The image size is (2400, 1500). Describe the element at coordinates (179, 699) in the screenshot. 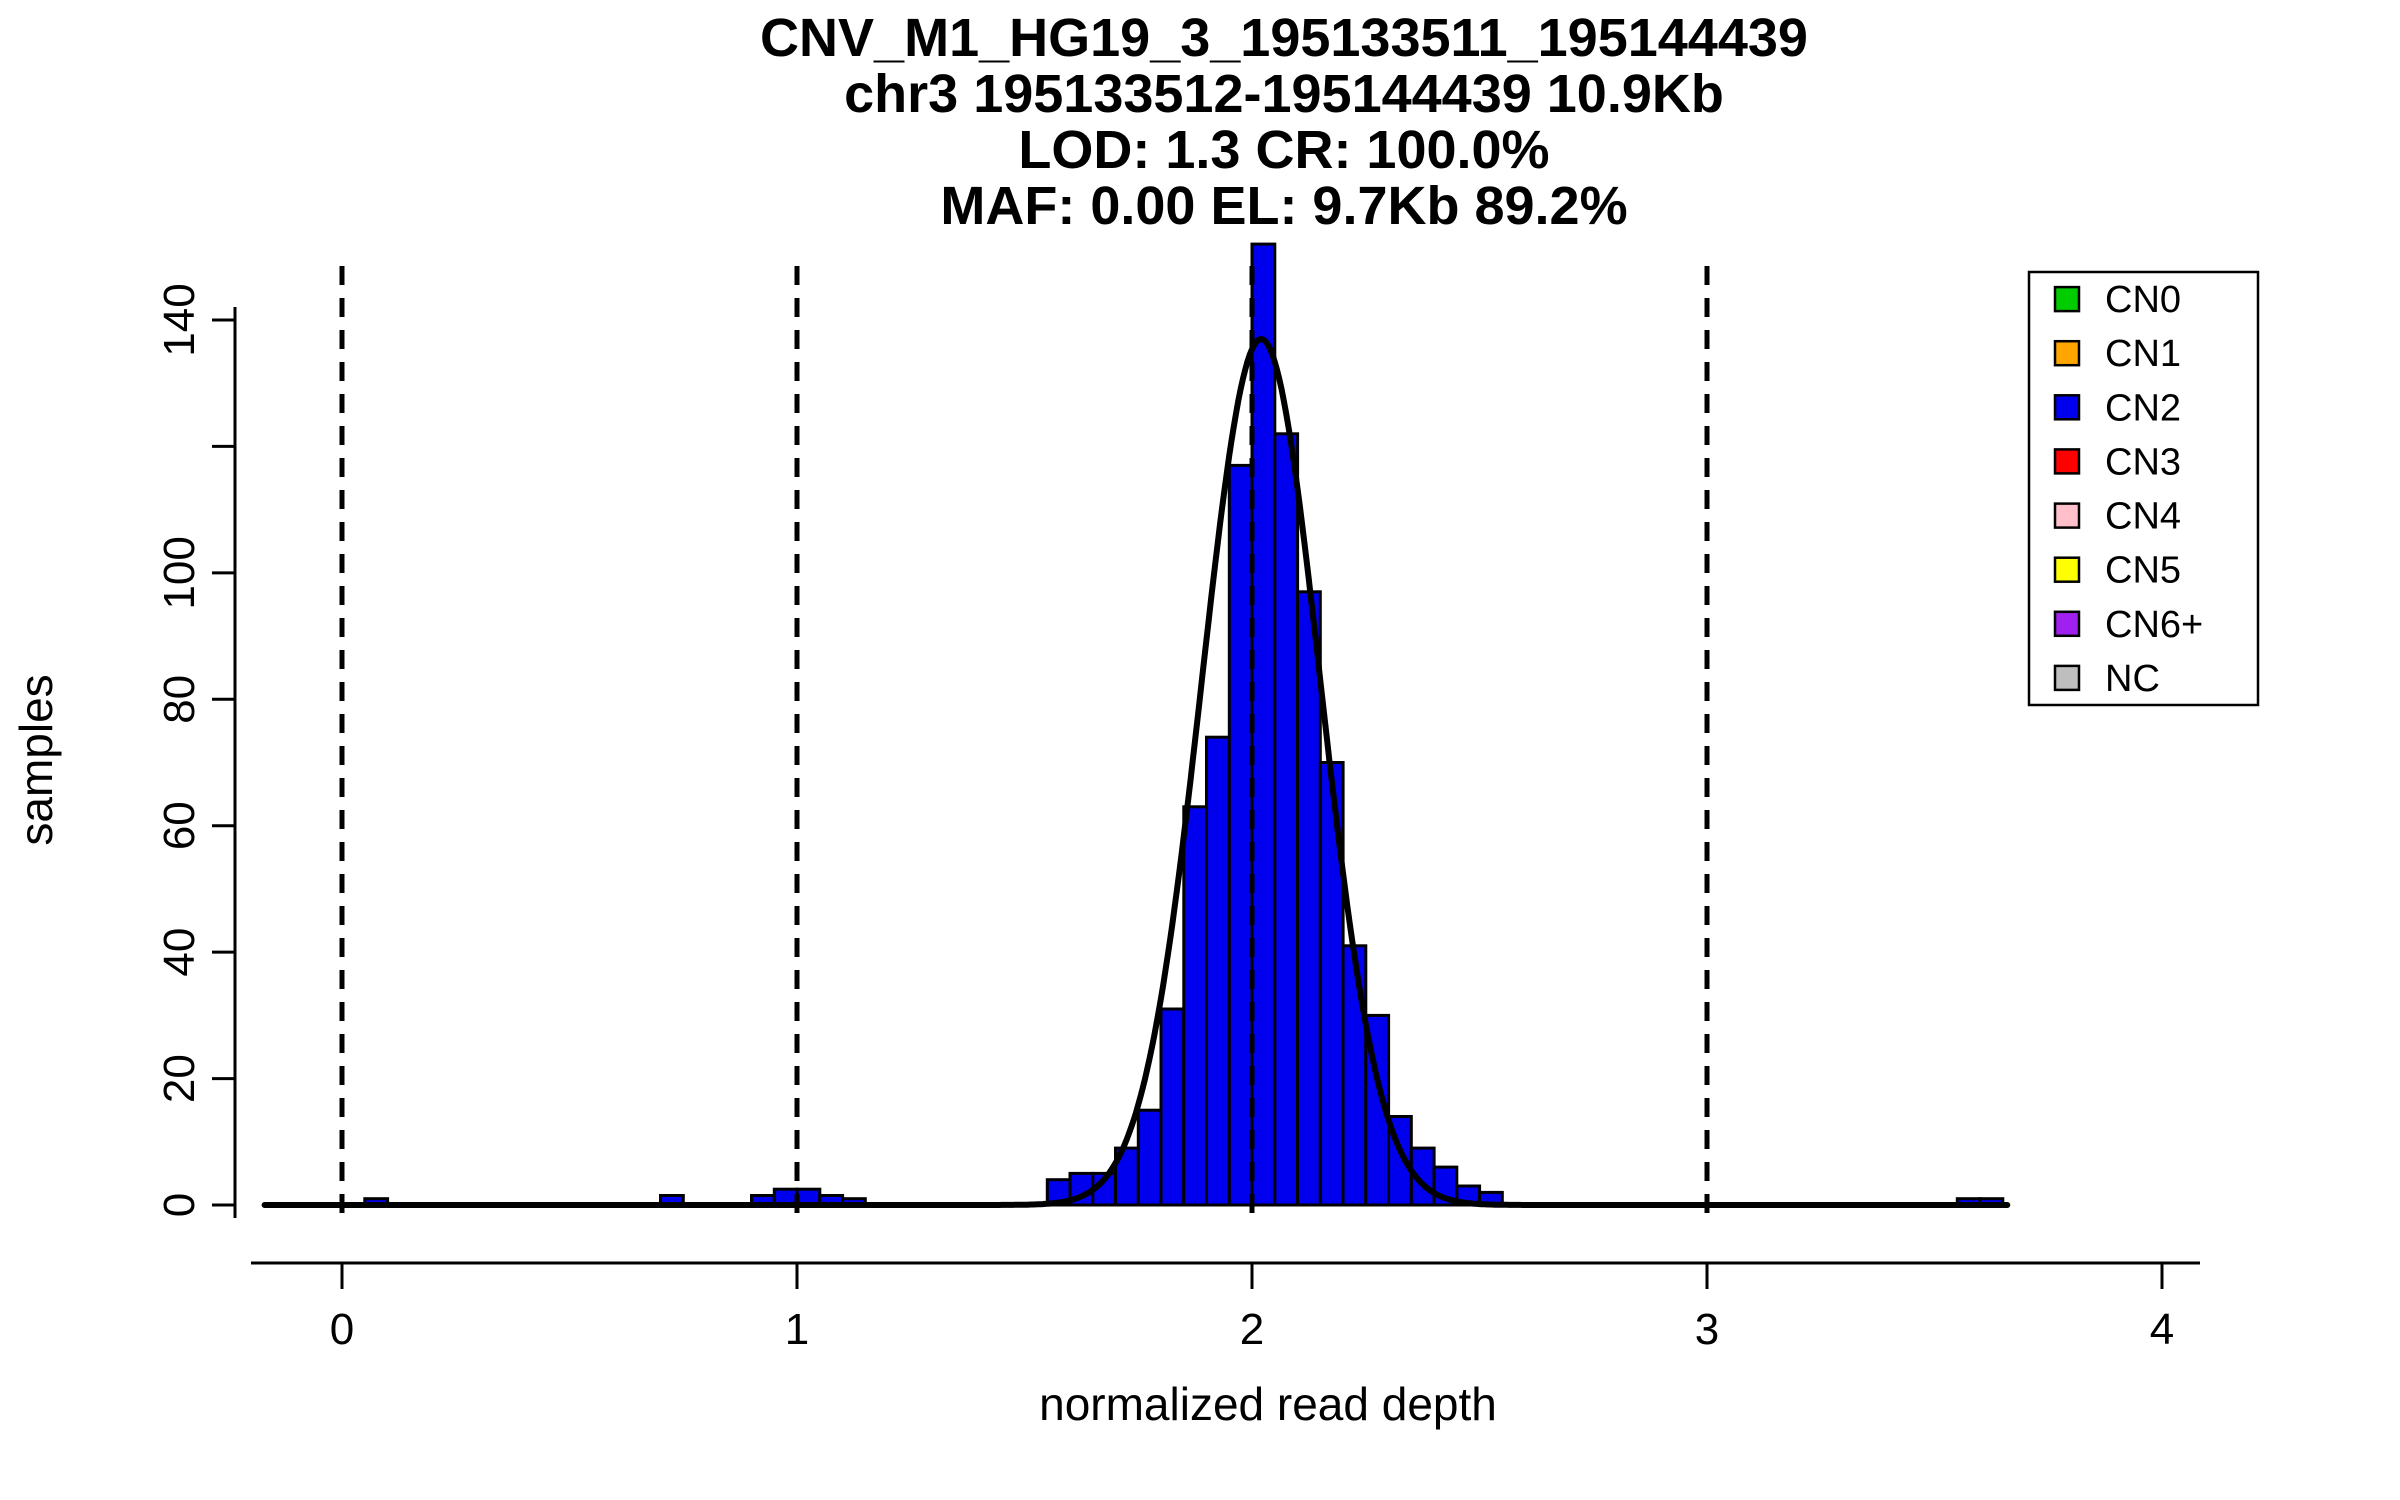

I see `y-tick-label: 80` at that location.